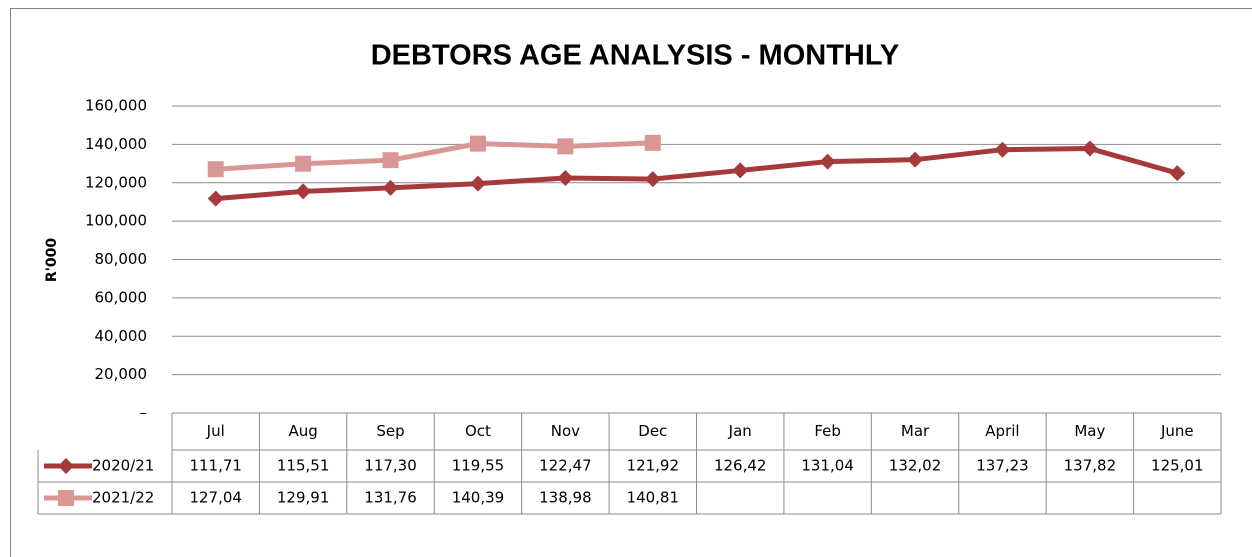 Image resolution: width=1252 pixels, height=557 pixels. Describe the element at coordinates (1177, 431) in the screenshot. I see `x-tick-label: June` at that location.